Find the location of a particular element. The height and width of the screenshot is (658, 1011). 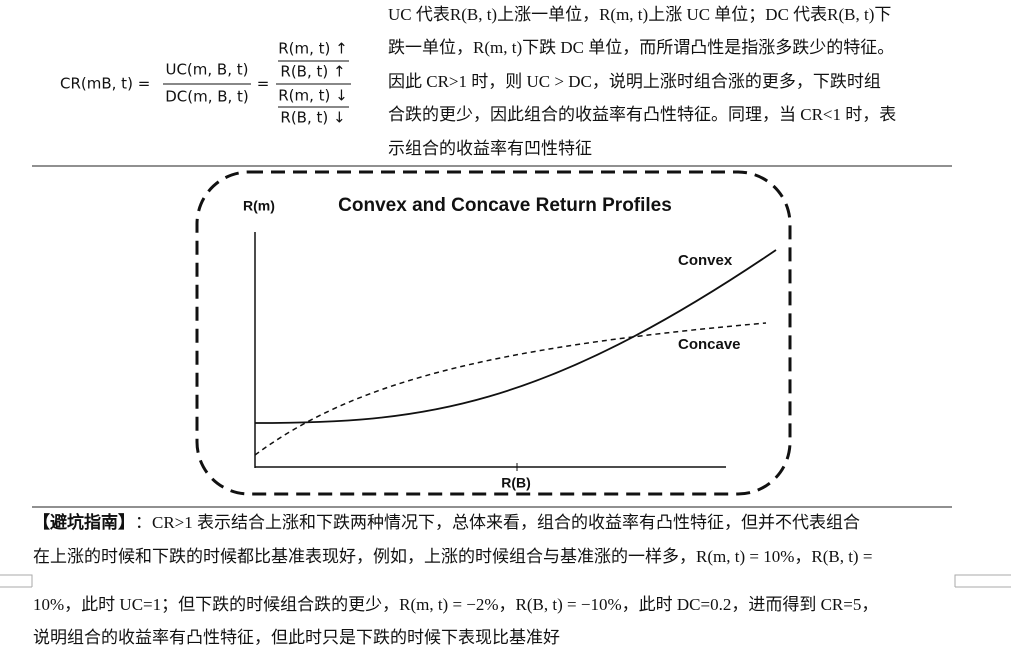

x-axis-label: R(B) is located at coordinates (516, 483).